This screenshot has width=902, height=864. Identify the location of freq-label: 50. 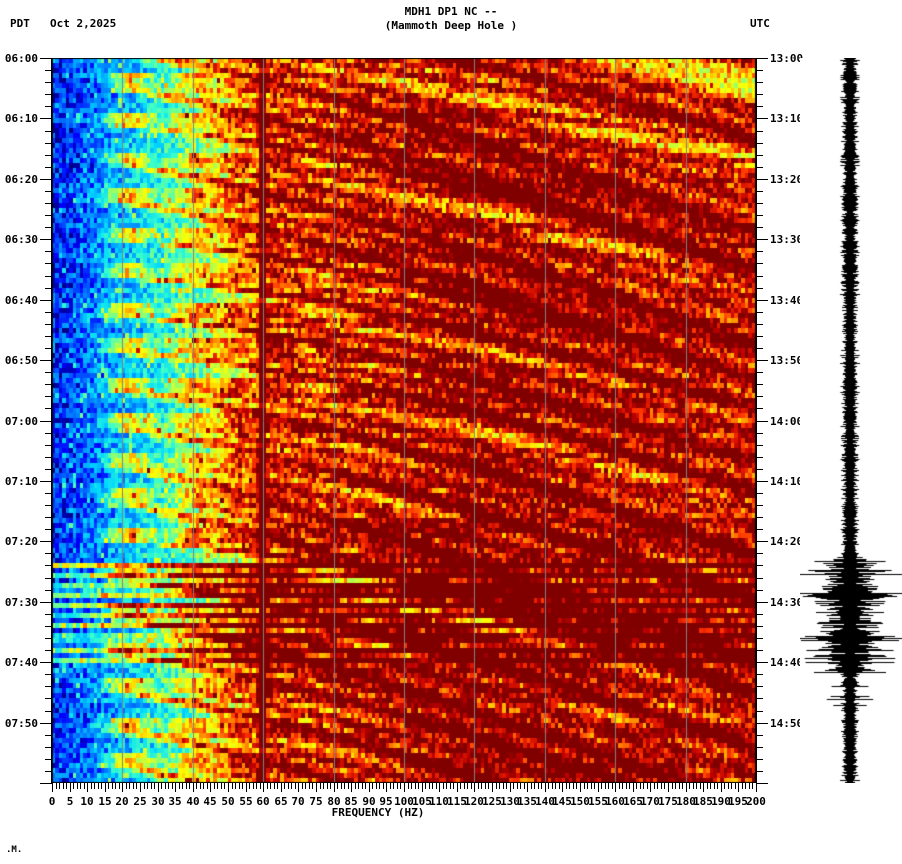
(228, 801).